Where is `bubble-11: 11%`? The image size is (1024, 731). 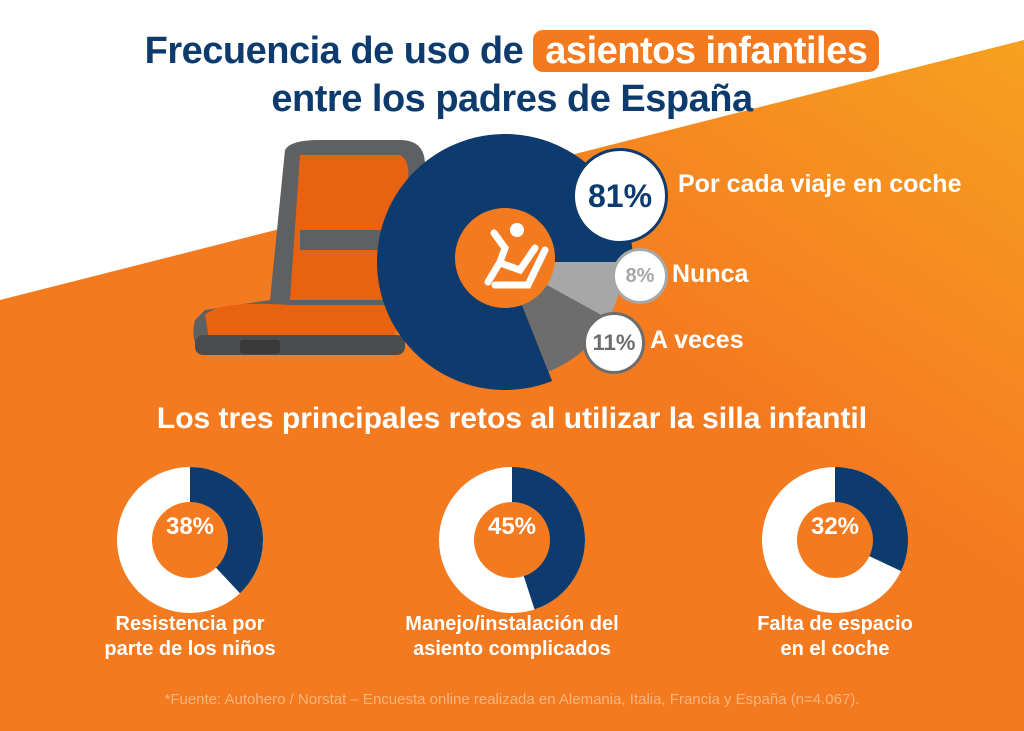 bubble-11: 11% is located at coordinates (614, 343).